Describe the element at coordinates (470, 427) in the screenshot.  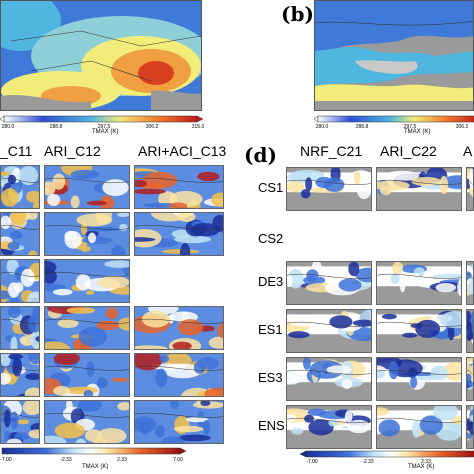
I see `panel-d-map-r5-c2` at that location.